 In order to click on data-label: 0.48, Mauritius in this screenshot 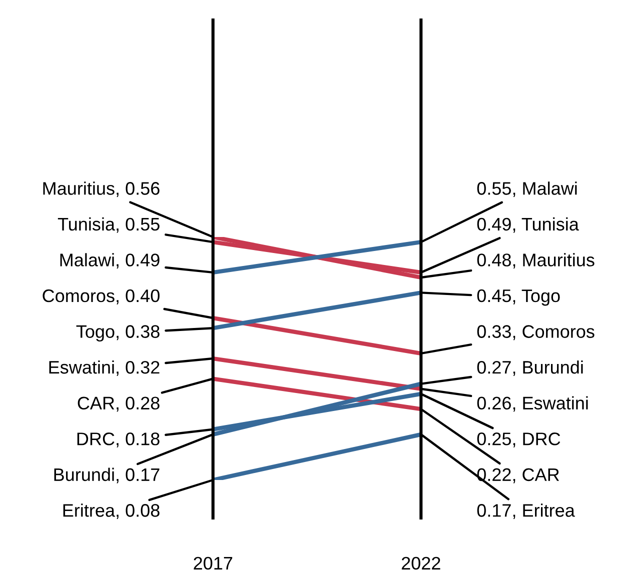, I will do `click(535, 261)`.